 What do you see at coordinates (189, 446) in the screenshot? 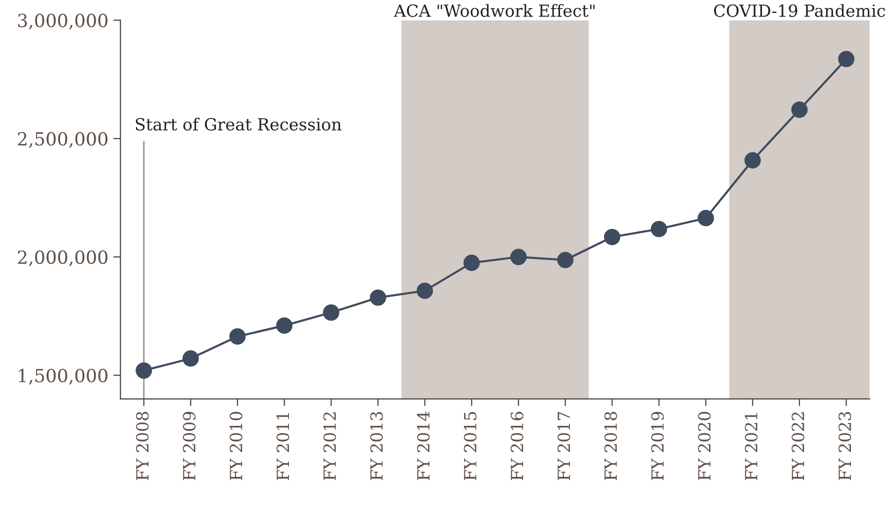
I see `x-tick-label: FY 2009` at bounding box center [189, 446].